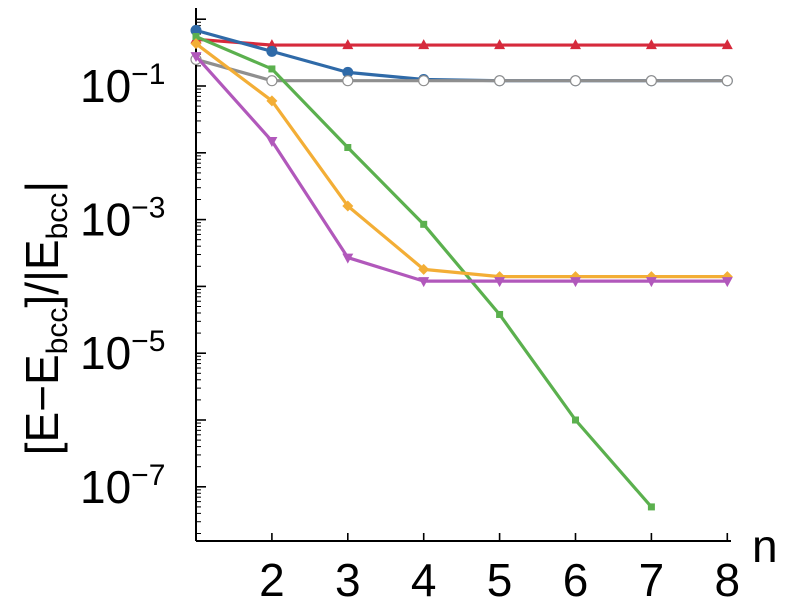  I want to click on y-minor-ticks, so click(201, 276).